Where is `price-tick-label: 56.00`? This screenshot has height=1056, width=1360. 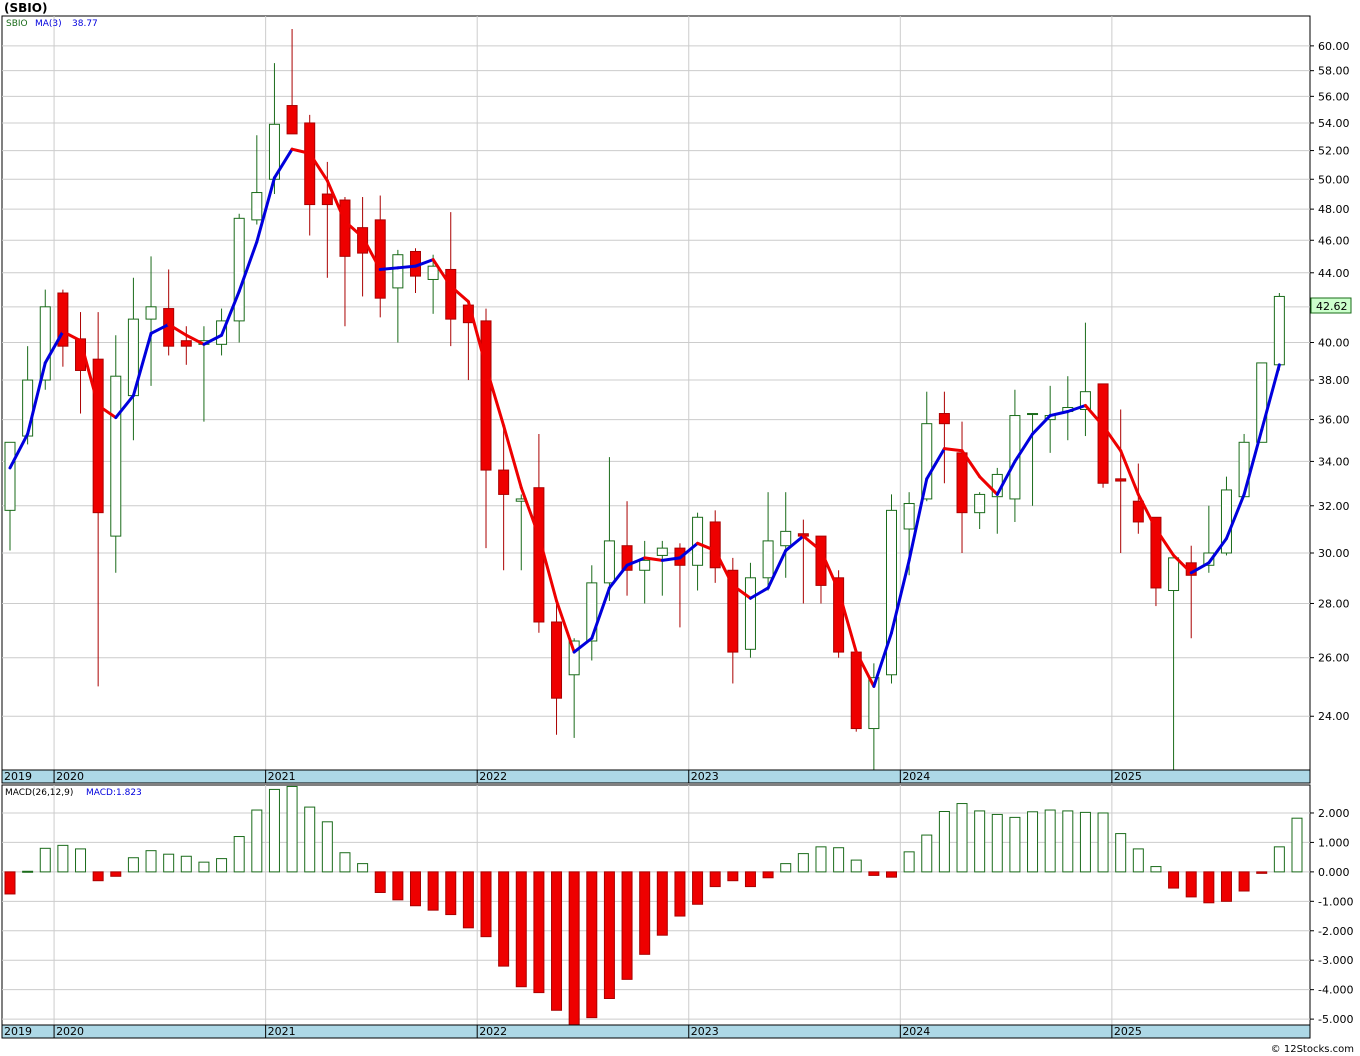
price-tick-label: 56.00 is located at coordinates (1334, 96).